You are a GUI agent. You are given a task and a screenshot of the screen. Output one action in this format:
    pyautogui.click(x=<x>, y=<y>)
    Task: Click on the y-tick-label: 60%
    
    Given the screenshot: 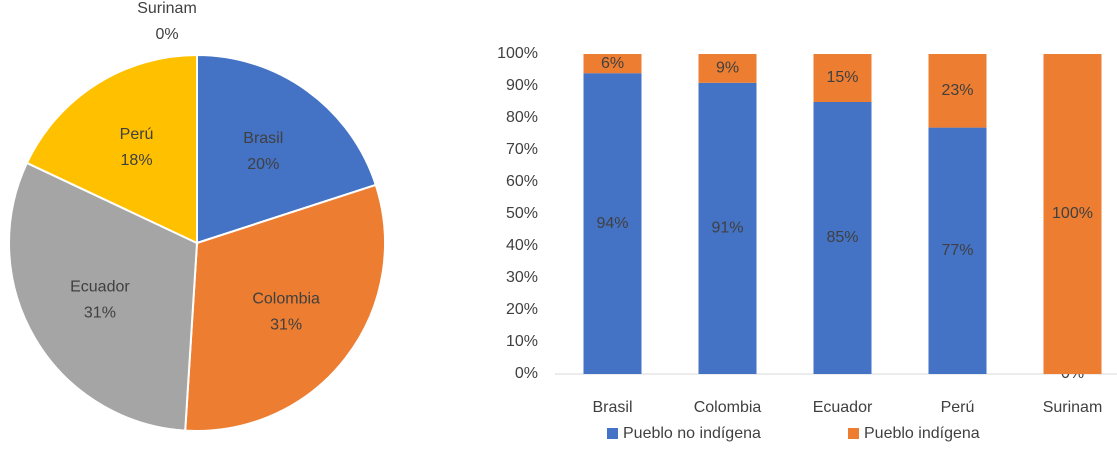 What is the action you would take?
    pyautogui.click(x=522, y=181)
    